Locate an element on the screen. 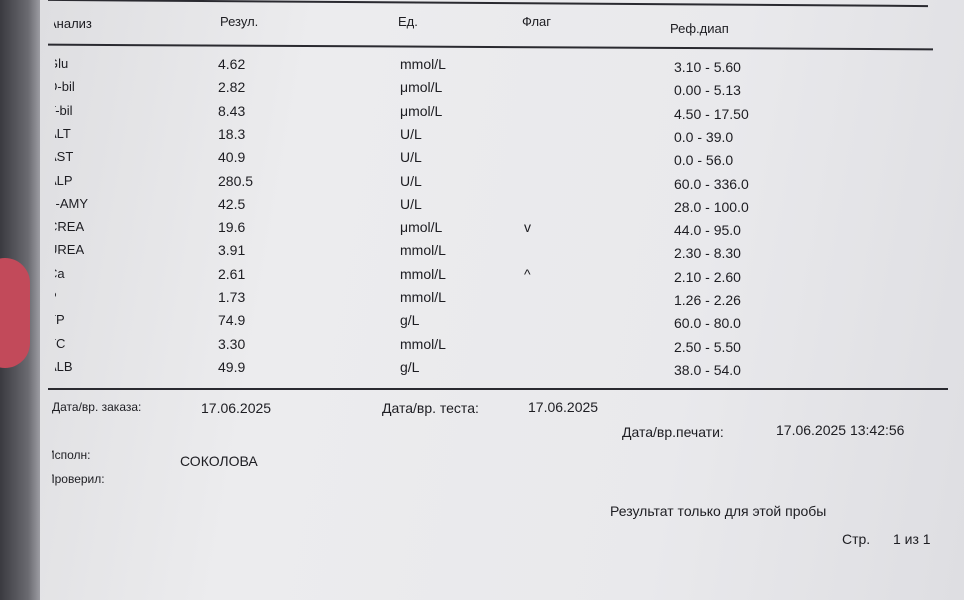 The height and width of the screenshot is (600, 964). cell-name: TC is located at coordinates (57, 343).